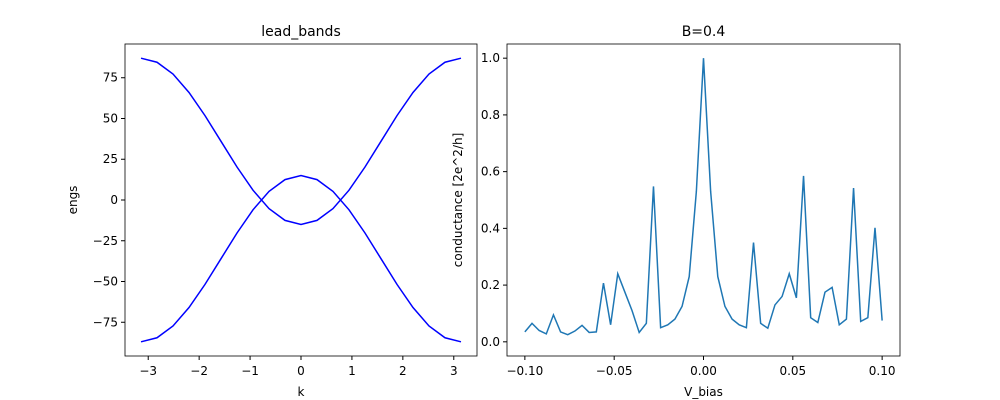  What do you see at coordinates (403, 371) in the screenshot?
I see `x-tick-label: 2` at bounding box center [403, 371].